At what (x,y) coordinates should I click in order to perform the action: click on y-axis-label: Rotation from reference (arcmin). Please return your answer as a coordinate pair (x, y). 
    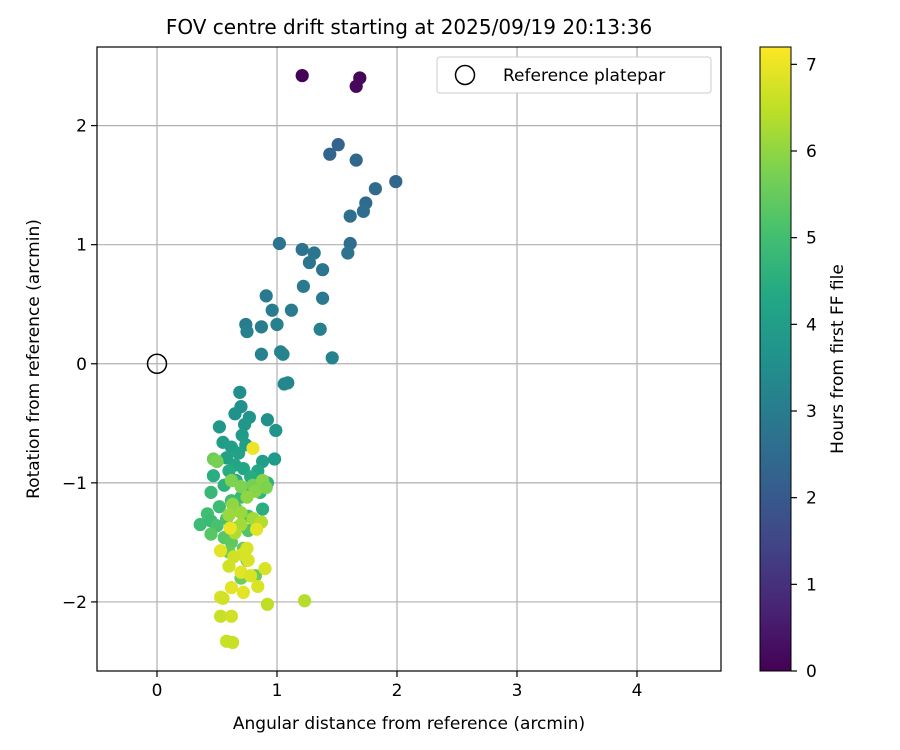
    Looking at the image, I should click on (34, 359).